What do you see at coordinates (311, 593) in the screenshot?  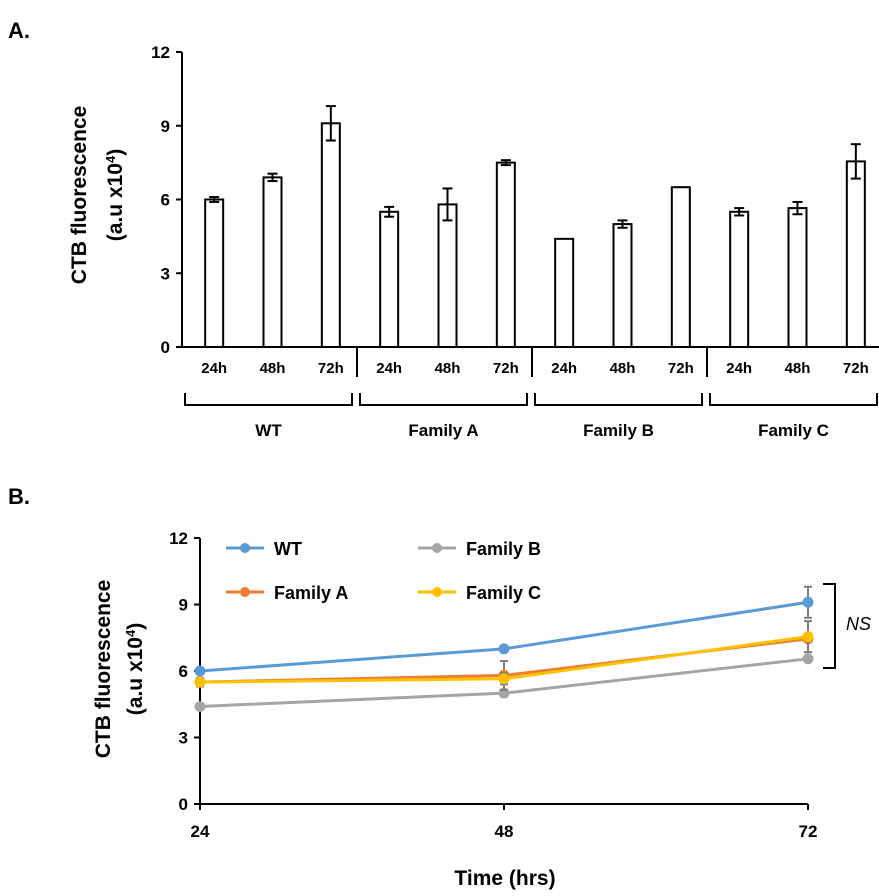 I see `legend-label: Family A` at bounding box center [311, 593].